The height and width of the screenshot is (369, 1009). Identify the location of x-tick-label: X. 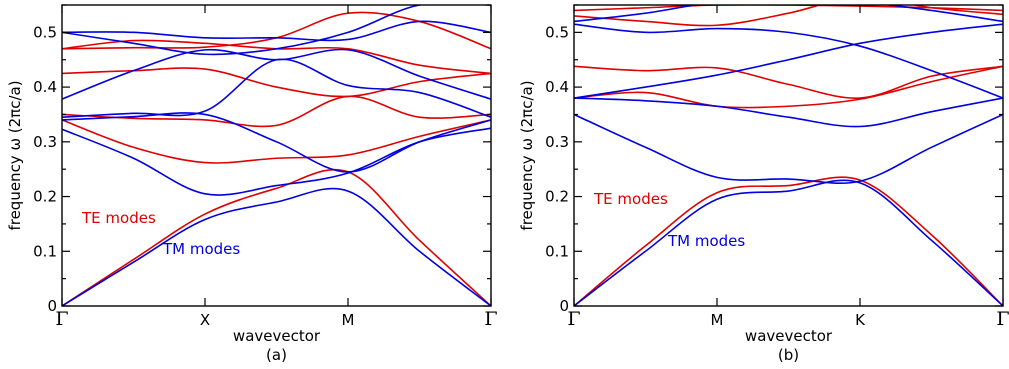
(205, 320).